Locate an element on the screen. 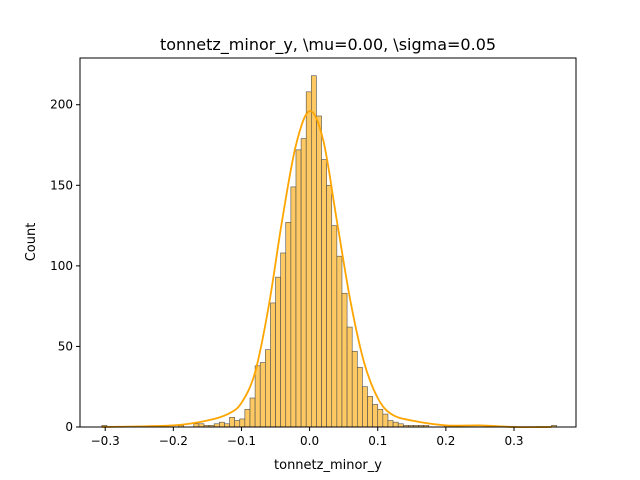  y-tick-label: 50 is located at coordinates (65, 346).